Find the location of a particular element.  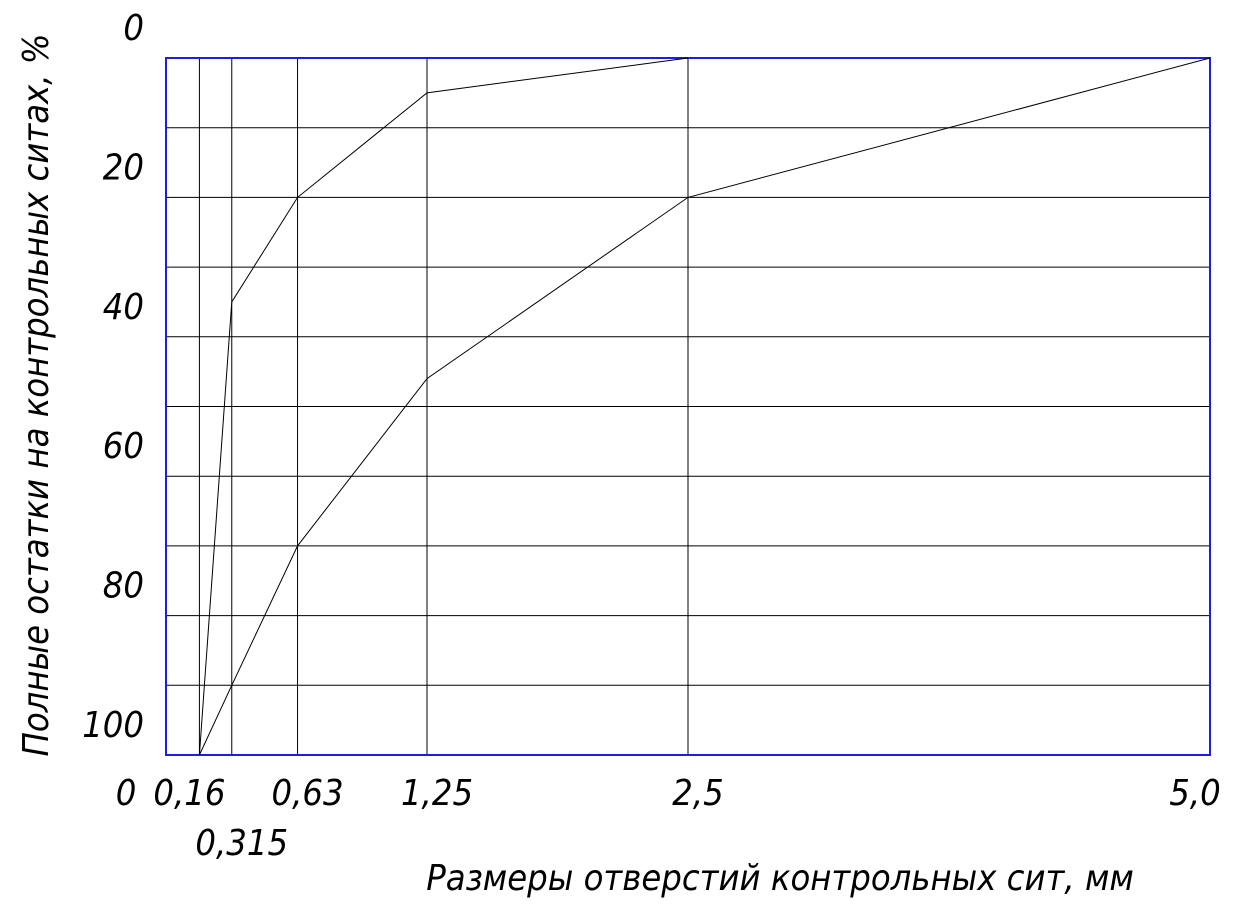

y-axis-label: Полные остатки на контрольных ситах, % is located at coordinates (36, 394).